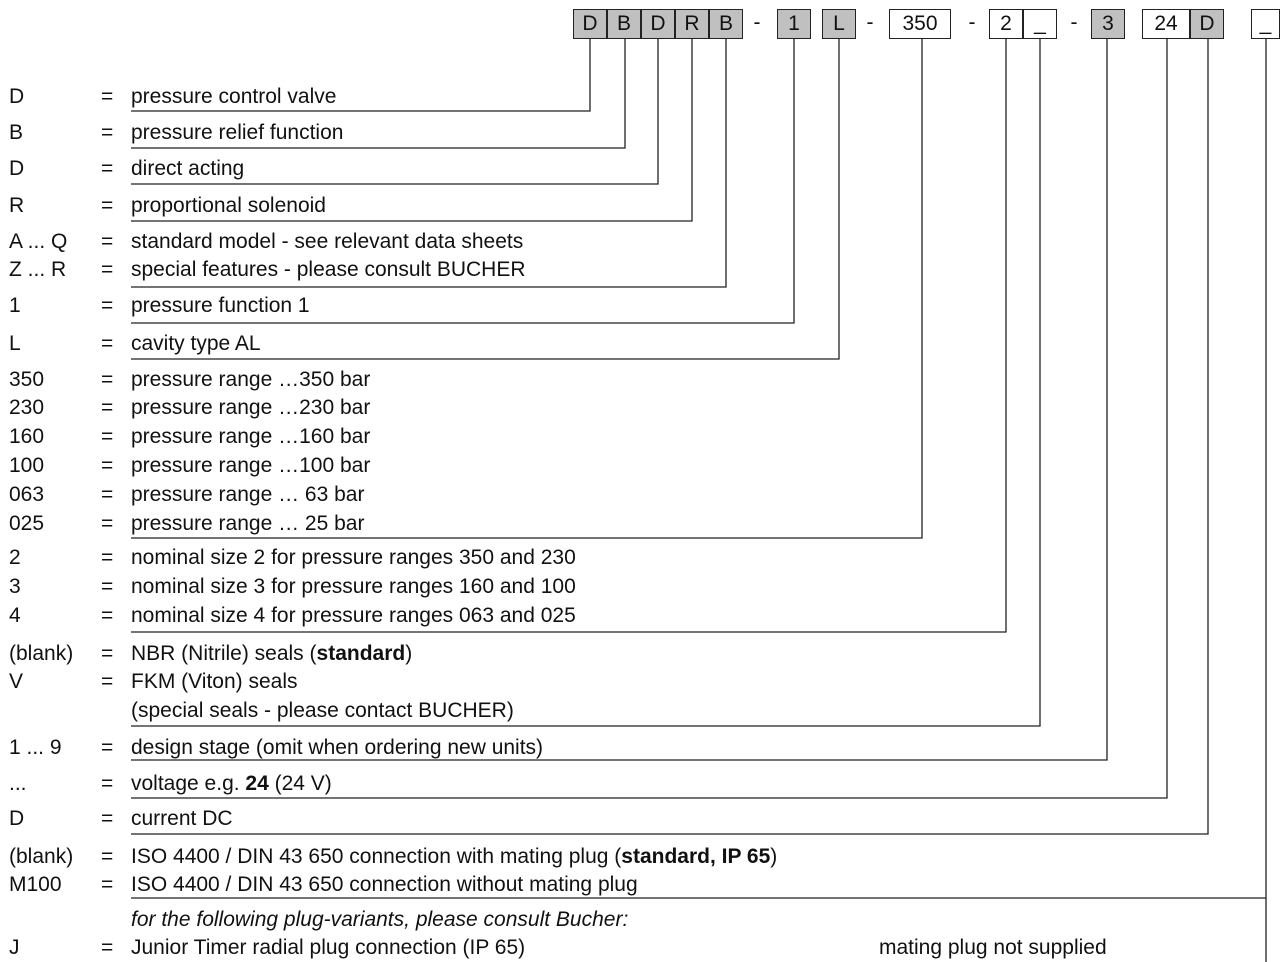 The image size is (1280, 962). Describe the element at coordinates (328, 269) in the screenshot. I see `row-description: special features - please consult BUCHER` at that location.